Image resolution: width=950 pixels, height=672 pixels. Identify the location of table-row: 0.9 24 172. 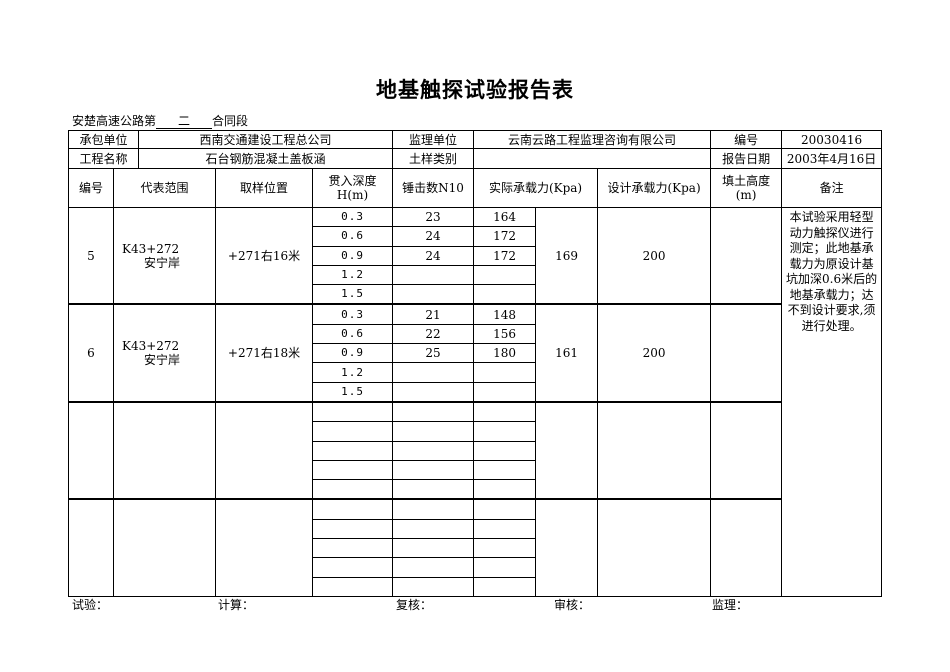
(475, 255).